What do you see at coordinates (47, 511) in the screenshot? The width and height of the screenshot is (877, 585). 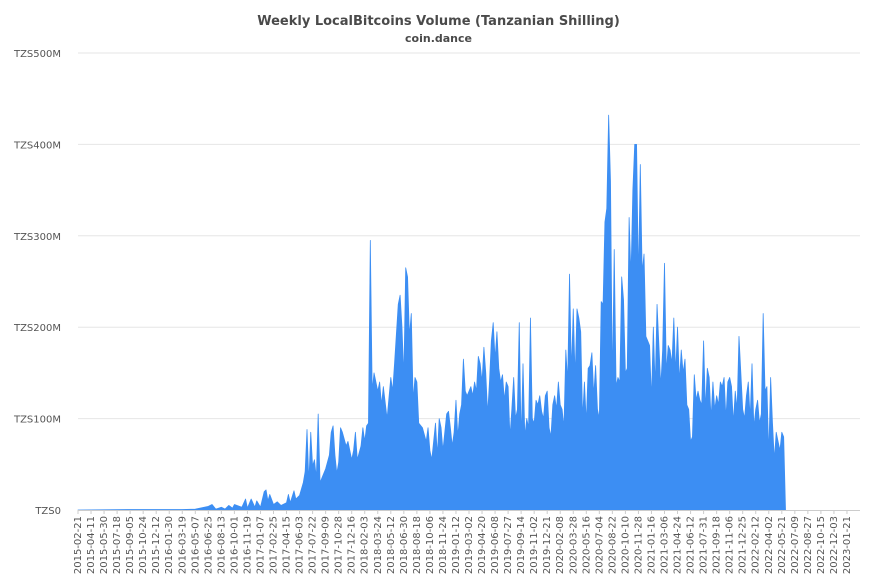 I see `y-tick-label: TZS0` at bounding box center [47, 511].